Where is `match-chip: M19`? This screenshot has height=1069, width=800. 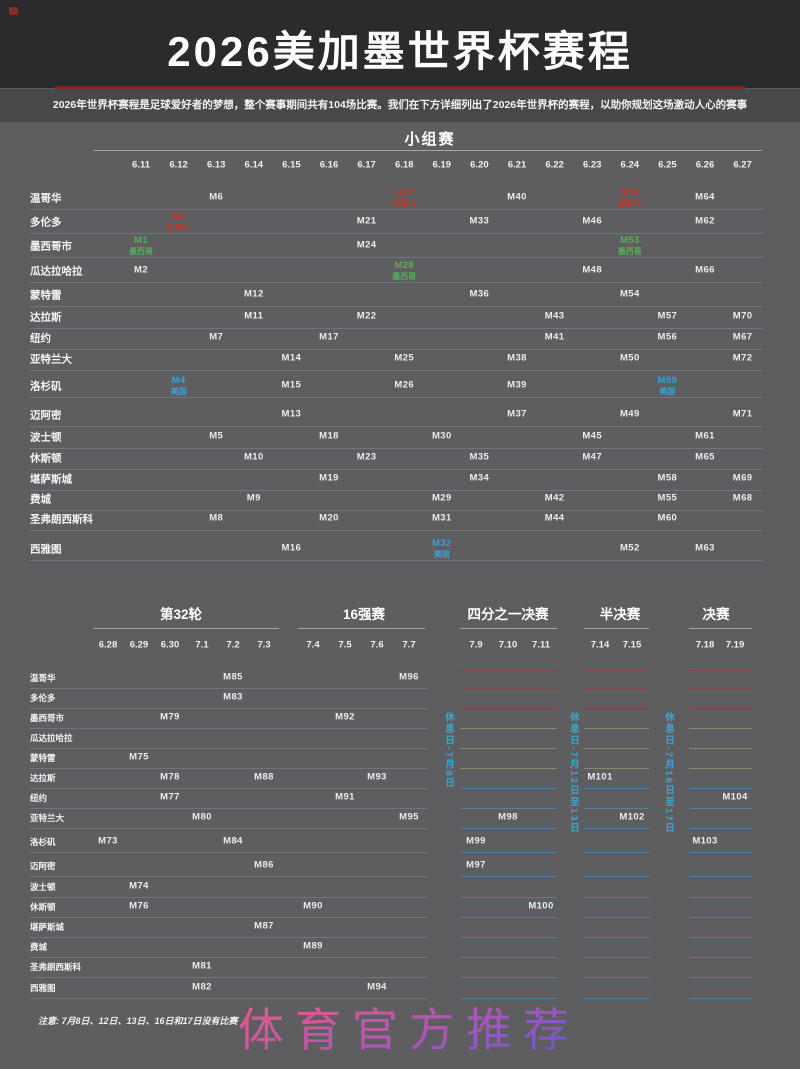
match-chip: M19 is located at coordinates (329, 478).